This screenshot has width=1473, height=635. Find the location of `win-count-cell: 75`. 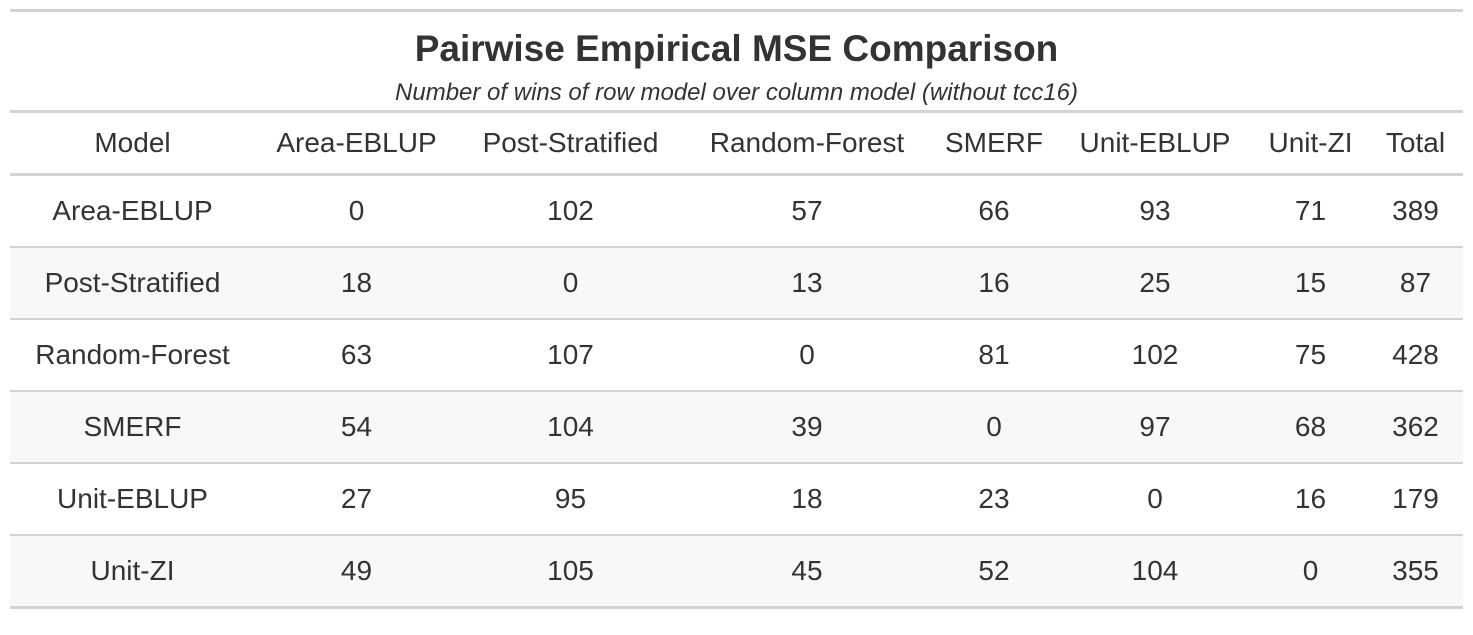

win-count-cell: 75 is located at coordinates (1310, 355).